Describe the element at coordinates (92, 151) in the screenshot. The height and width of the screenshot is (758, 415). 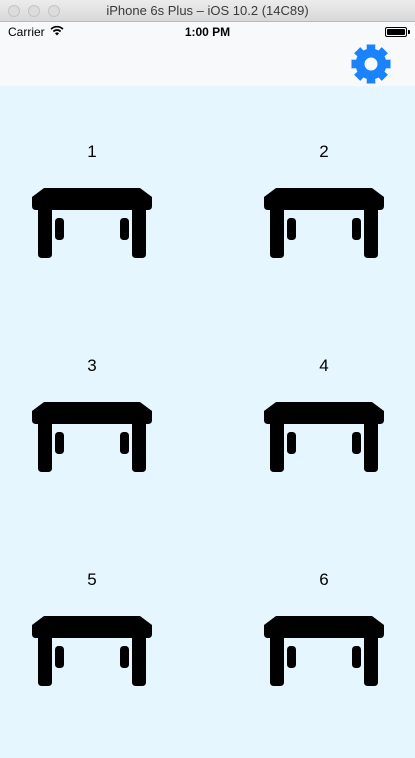
I see `table-number: 1` at that location.